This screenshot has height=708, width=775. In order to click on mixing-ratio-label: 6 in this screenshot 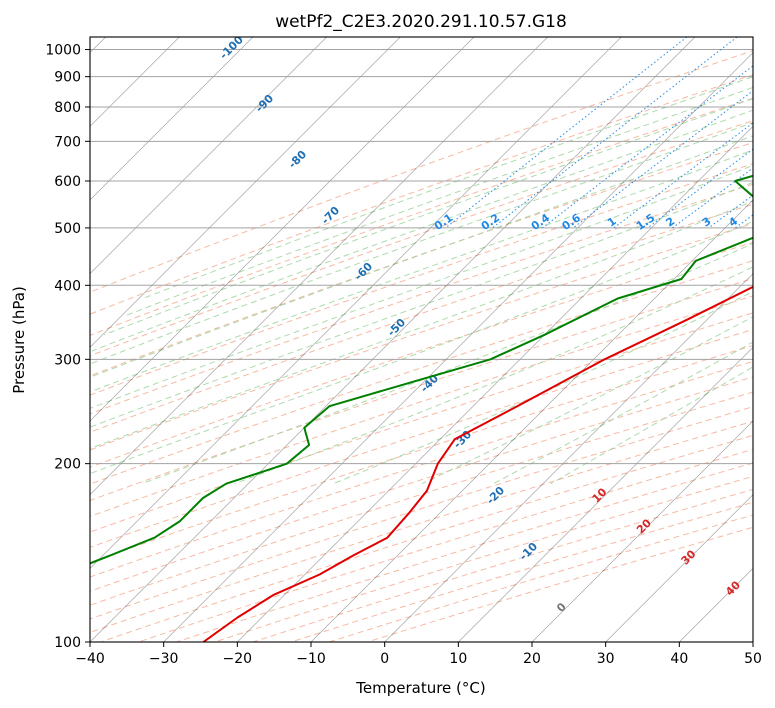, I will do `click(770, 221)`.